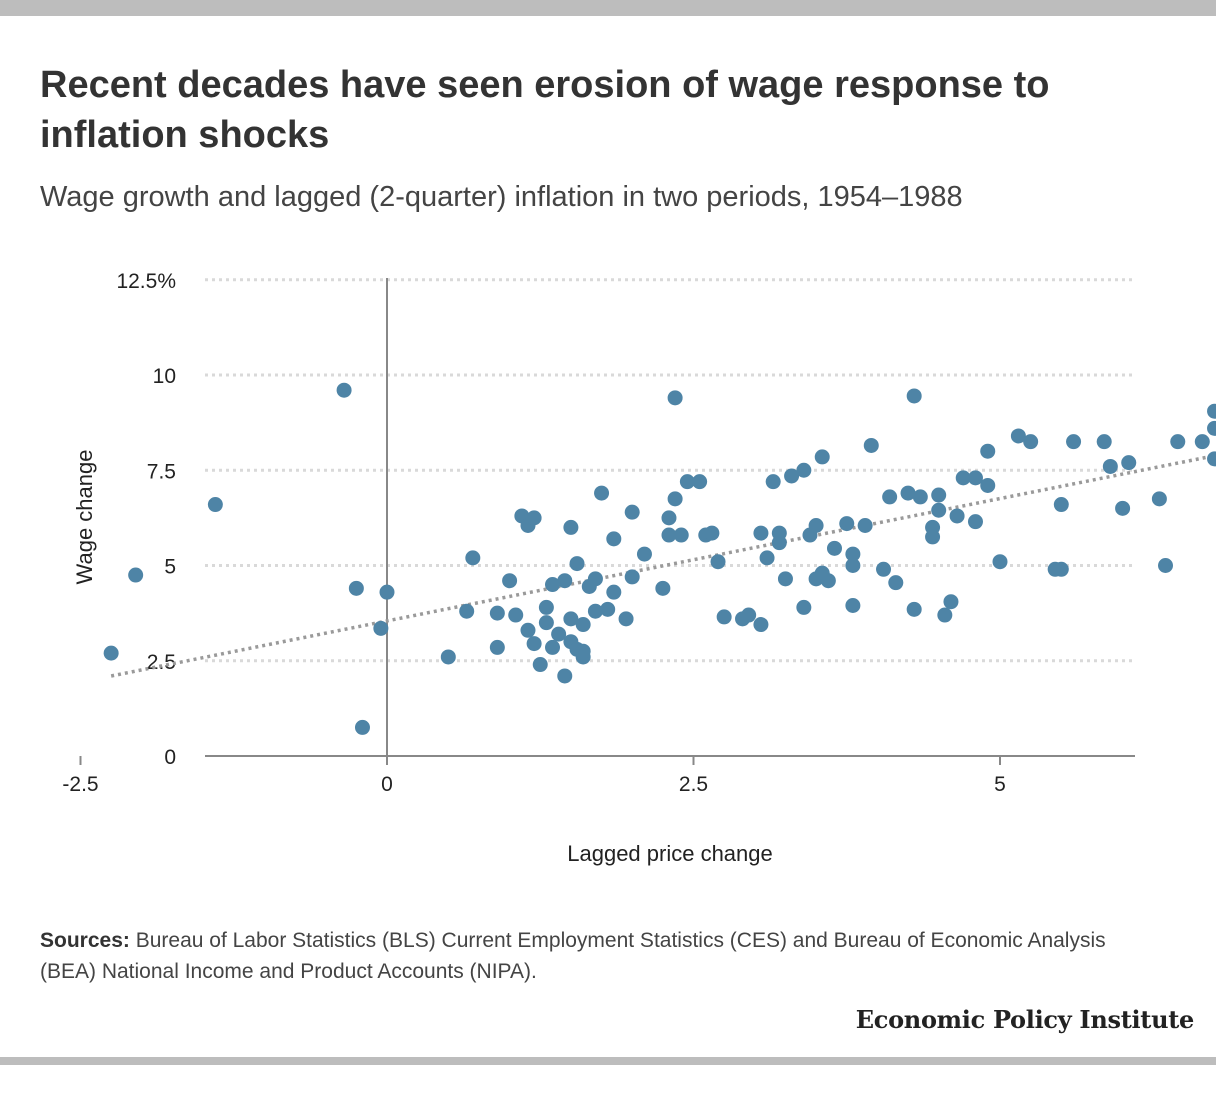 The height and width of the screenshot is (1108, 1216). I want to click on x-tick-label: 0, so click(387, 784).